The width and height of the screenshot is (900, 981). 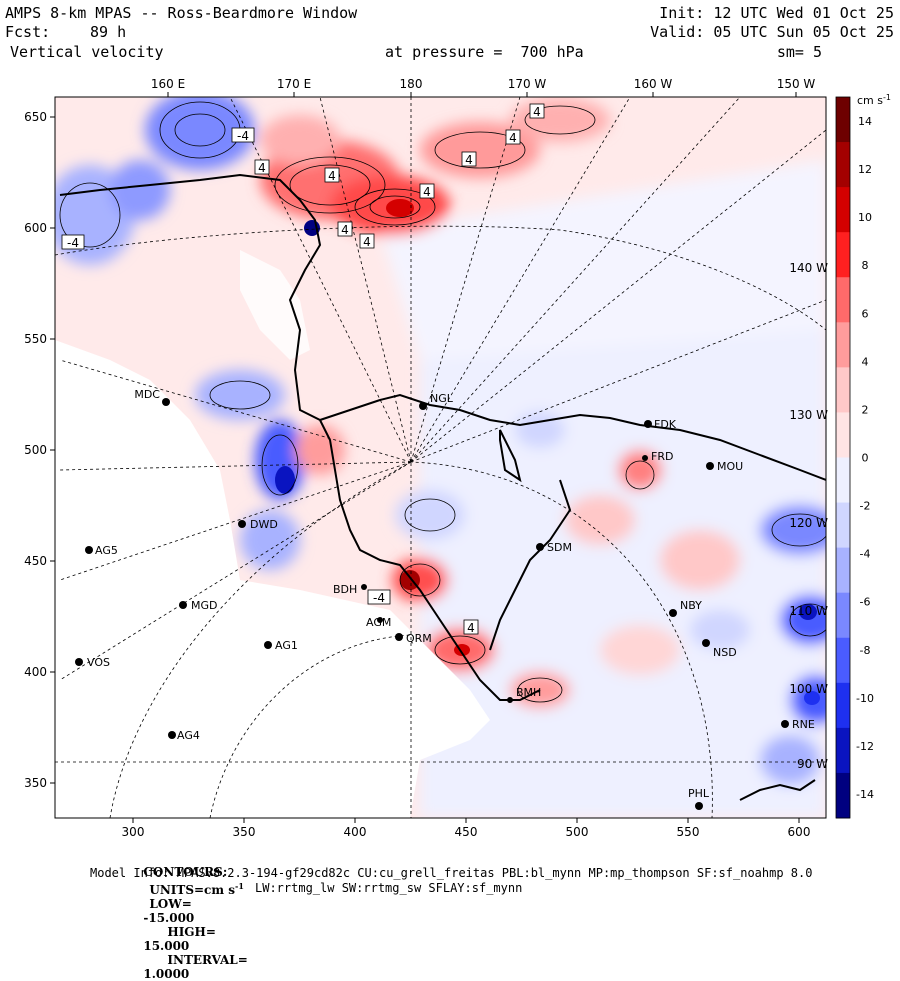 I want to click on station-marker: VOS, so click(x=92, y=662).